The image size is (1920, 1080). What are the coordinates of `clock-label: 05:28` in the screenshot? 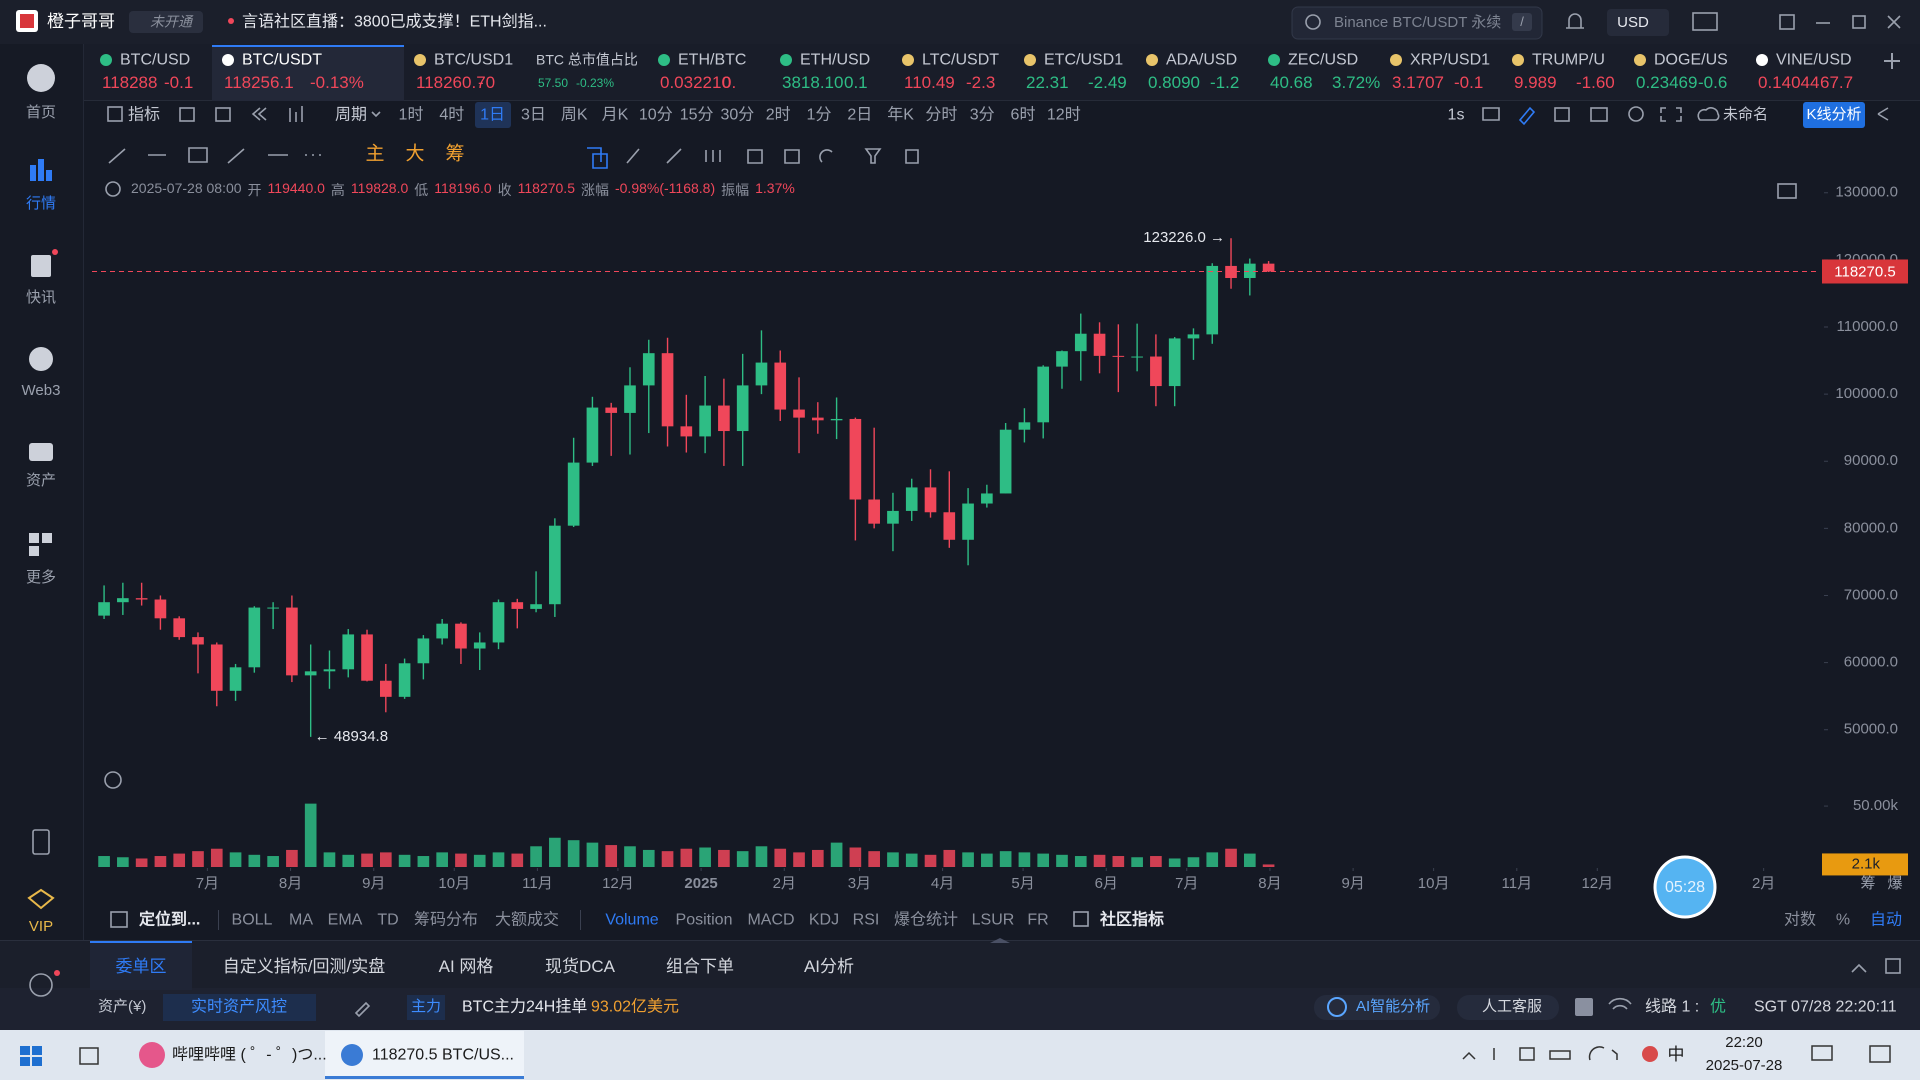 It's located at (1685, 887).